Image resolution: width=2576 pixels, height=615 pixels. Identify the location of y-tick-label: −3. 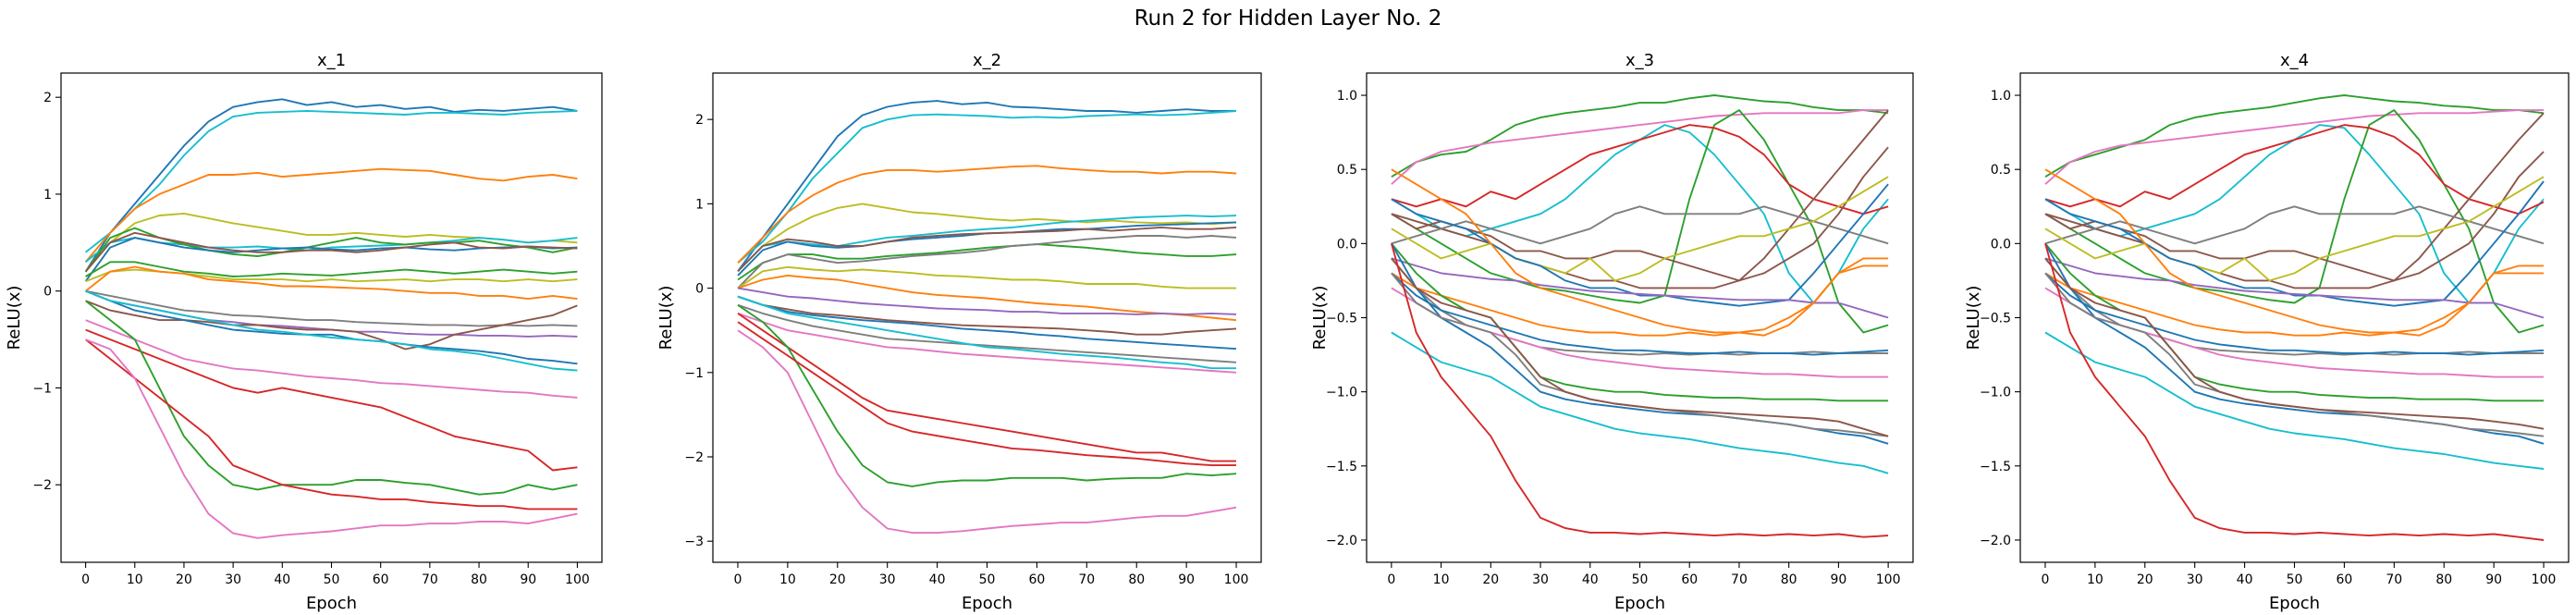
(694, 542).